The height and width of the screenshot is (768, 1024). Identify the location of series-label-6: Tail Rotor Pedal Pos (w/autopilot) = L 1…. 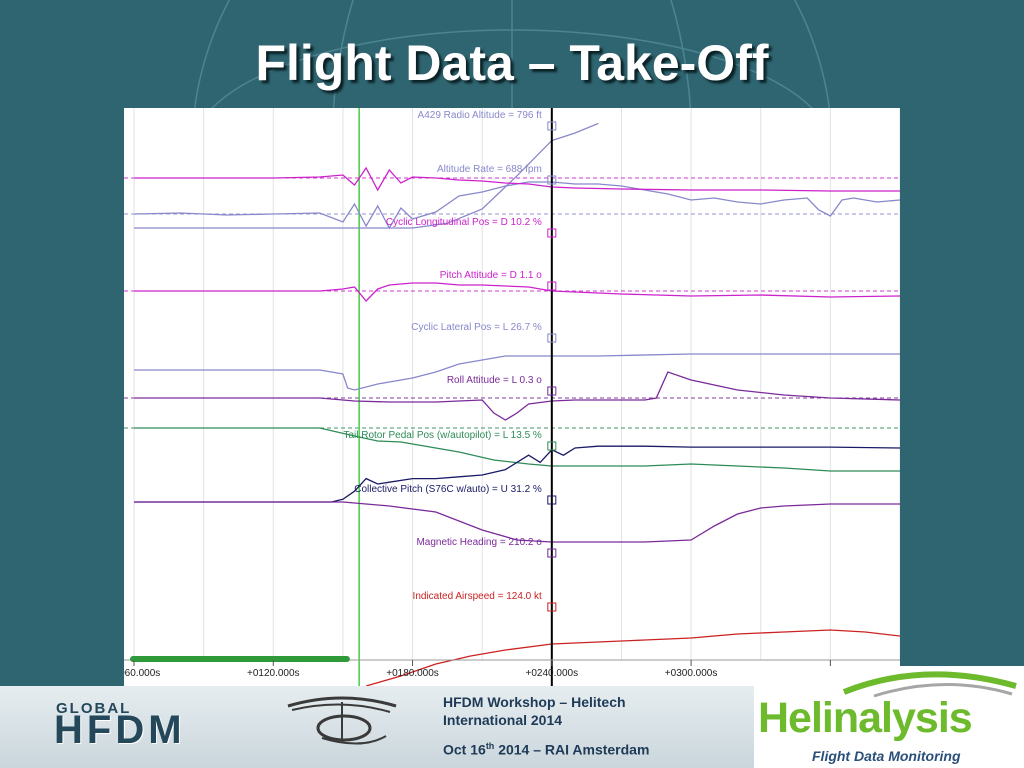
(442, 435).